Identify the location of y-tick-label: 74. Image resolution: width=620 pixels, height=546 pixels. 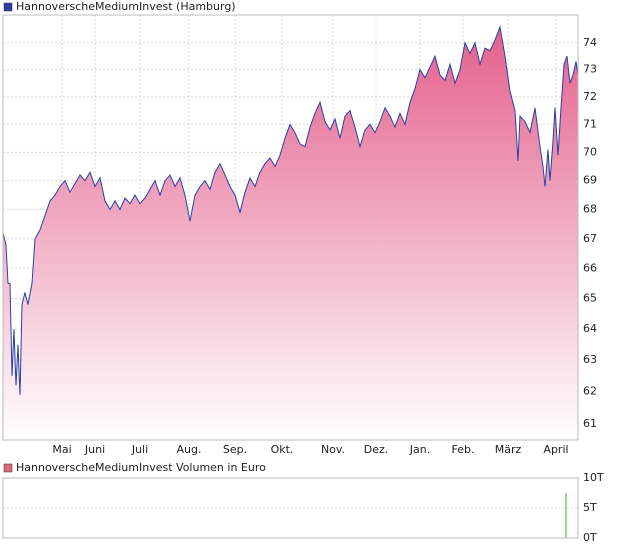
(590, 42).